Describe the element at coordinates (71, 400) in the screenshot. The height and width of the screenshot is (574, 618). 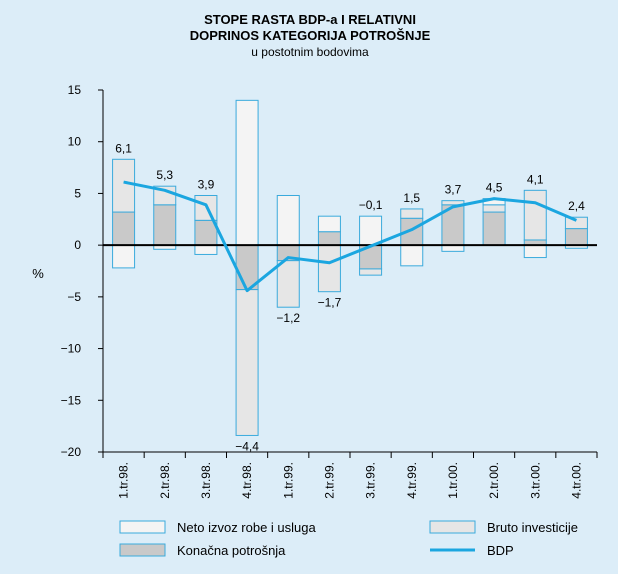
I see `y-tick-label: −15` at that location.